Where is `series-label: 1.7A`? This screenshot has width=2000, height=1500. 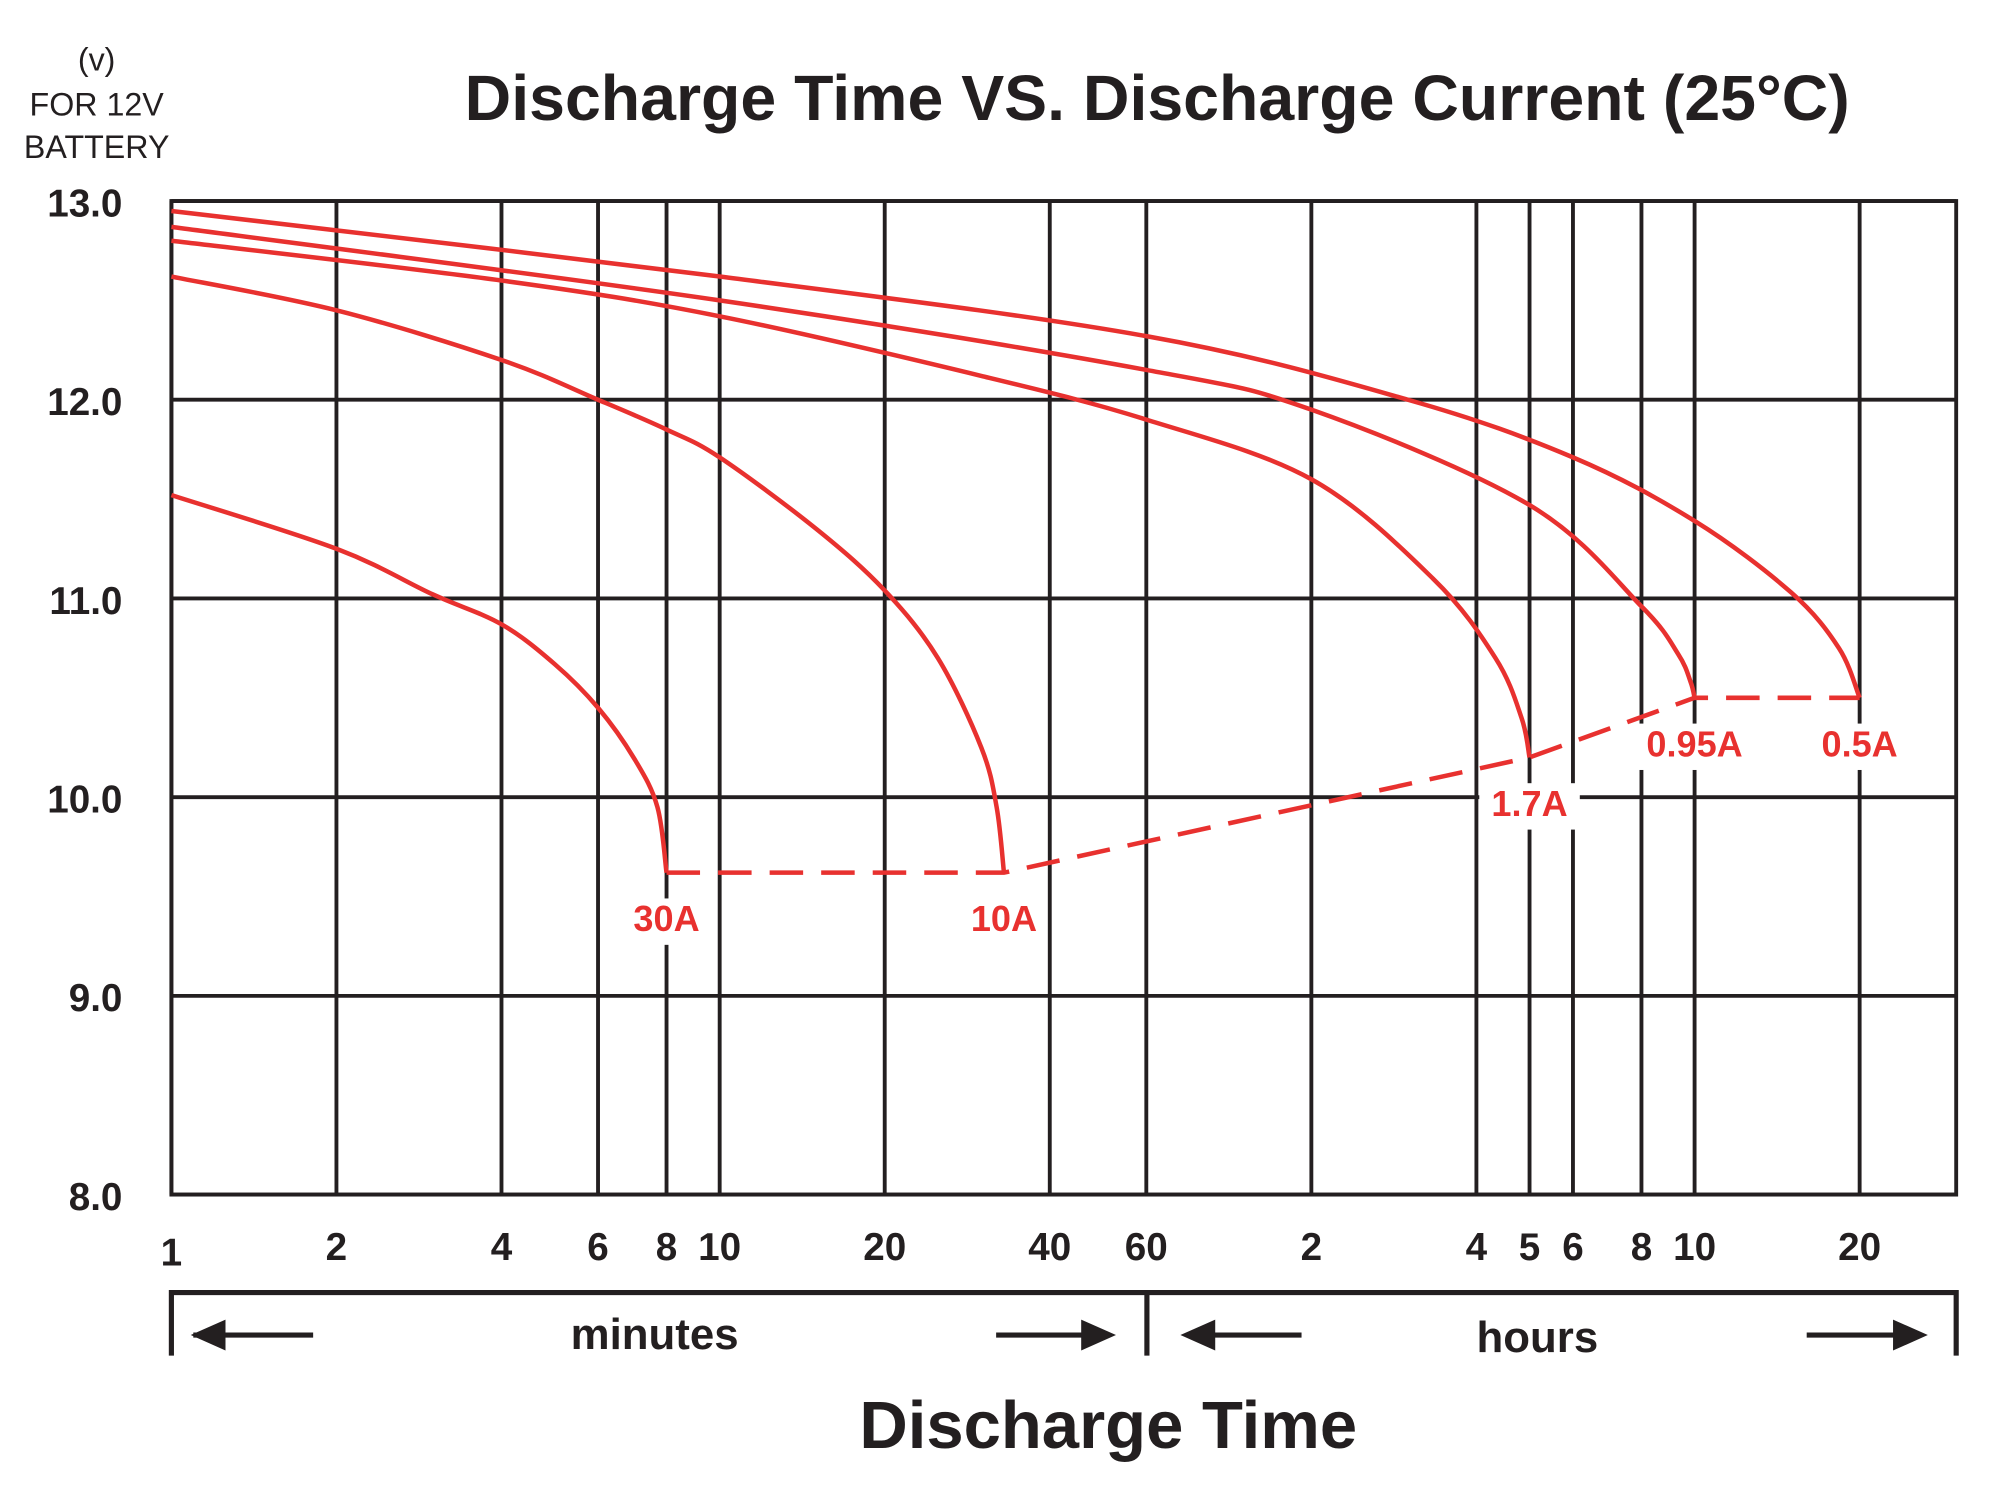 series-label: 1.7A is located at coordinates (1529, 803).